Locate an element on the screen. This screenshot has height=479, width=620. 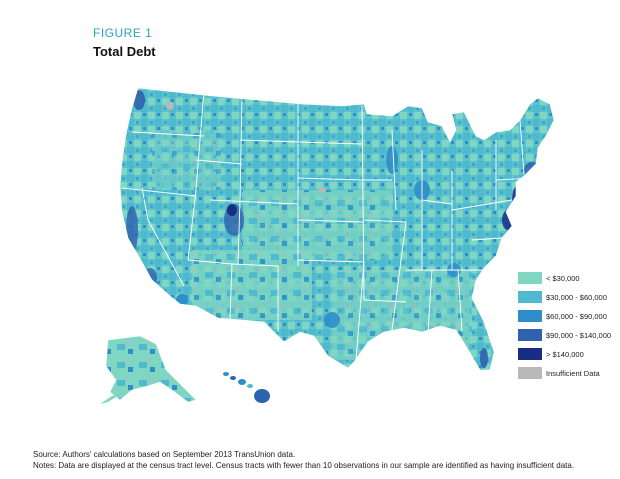
aleutian-islands is located at coordinates (112, 398).